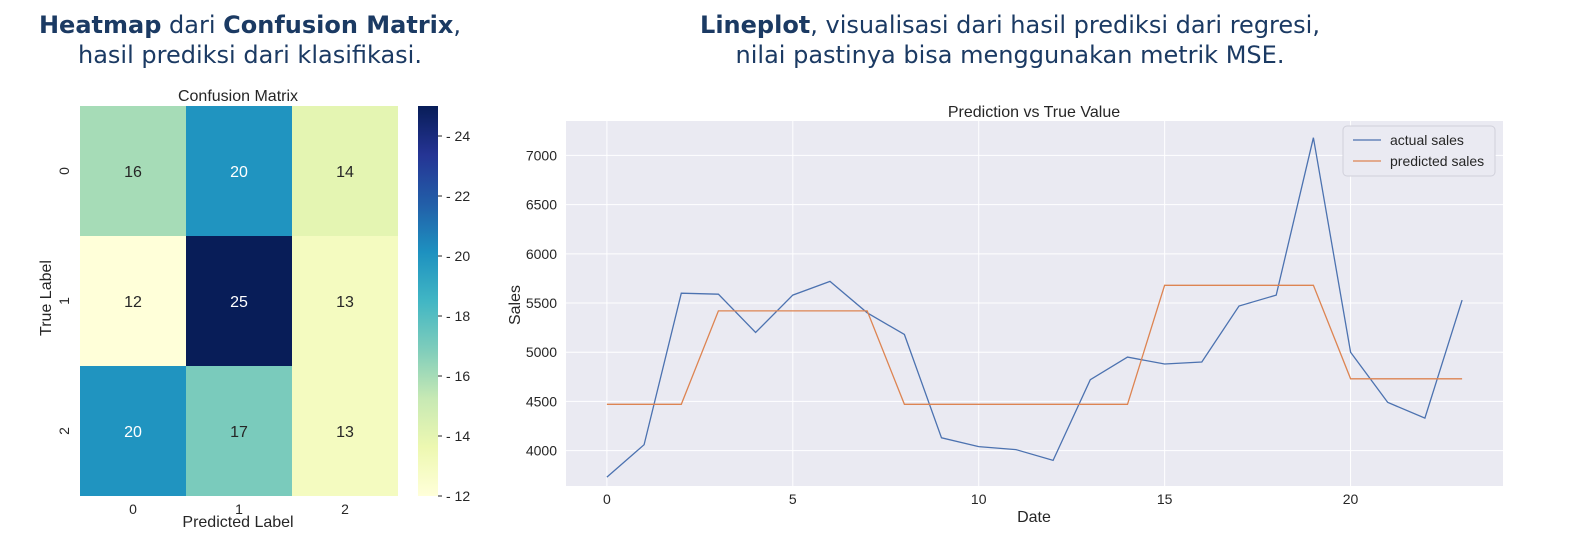 The image size is (1587, 542). I want to click on colorbar-tick-label: - 20, so click(458, 256).